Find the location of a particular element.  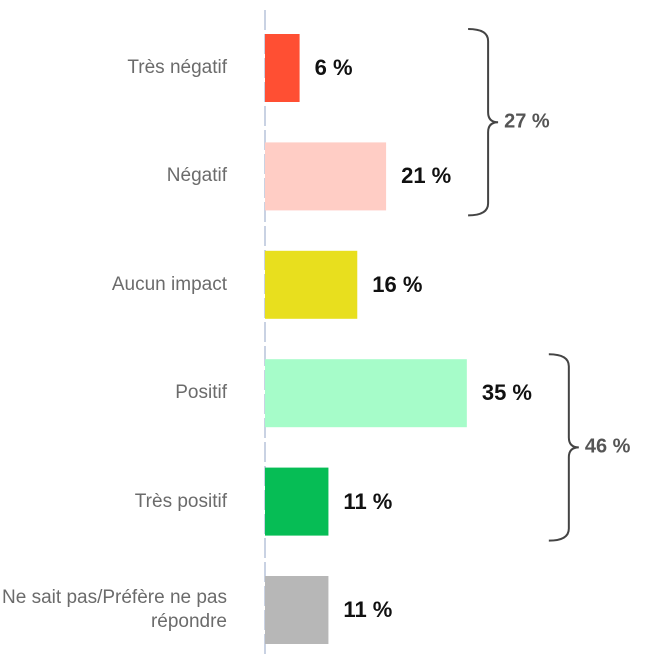

category-label: Aucun impact is located at coordinates (169, 284).